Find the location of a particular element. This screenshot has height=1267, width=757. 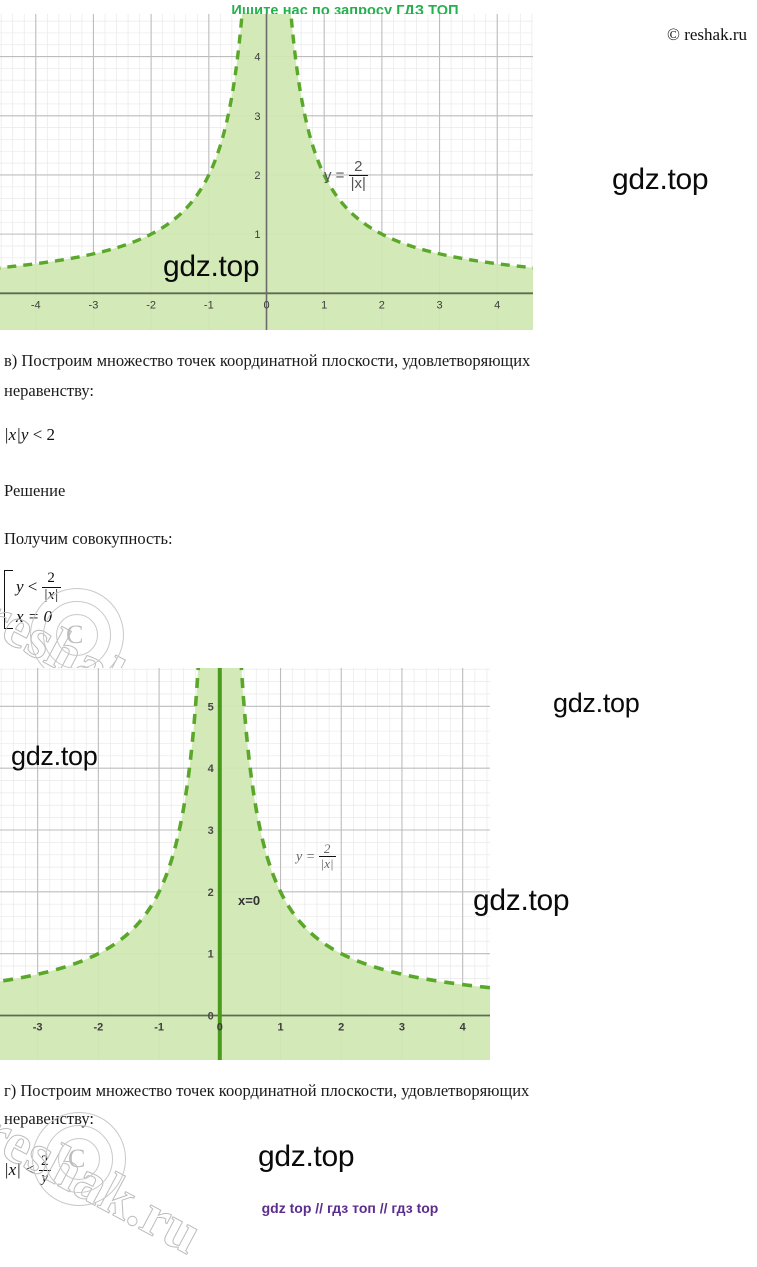

section-g-inequality-lhs: |x| is located at coordinates (12, 1170).